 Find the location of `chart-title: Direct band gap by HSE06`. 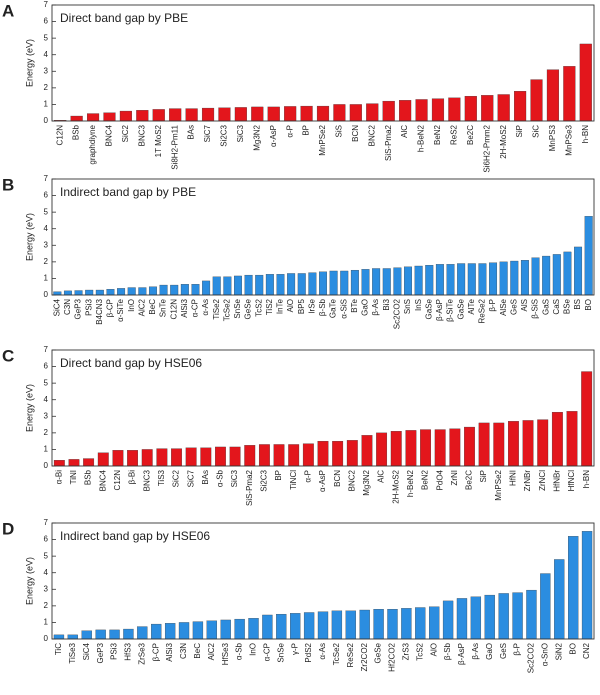

chart-title: Direct band gap by HSE06 is located at coordinates (131, 363).